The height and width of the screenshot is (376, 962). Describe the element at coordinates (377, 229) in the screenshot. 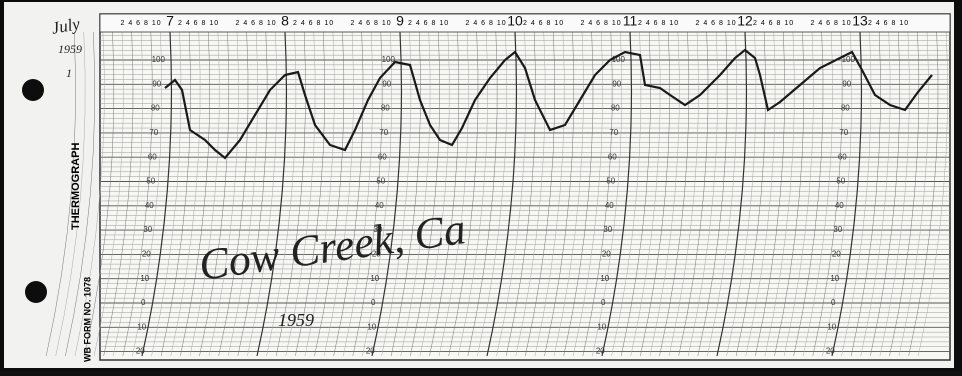

I see `scale-label: 30` at that location.